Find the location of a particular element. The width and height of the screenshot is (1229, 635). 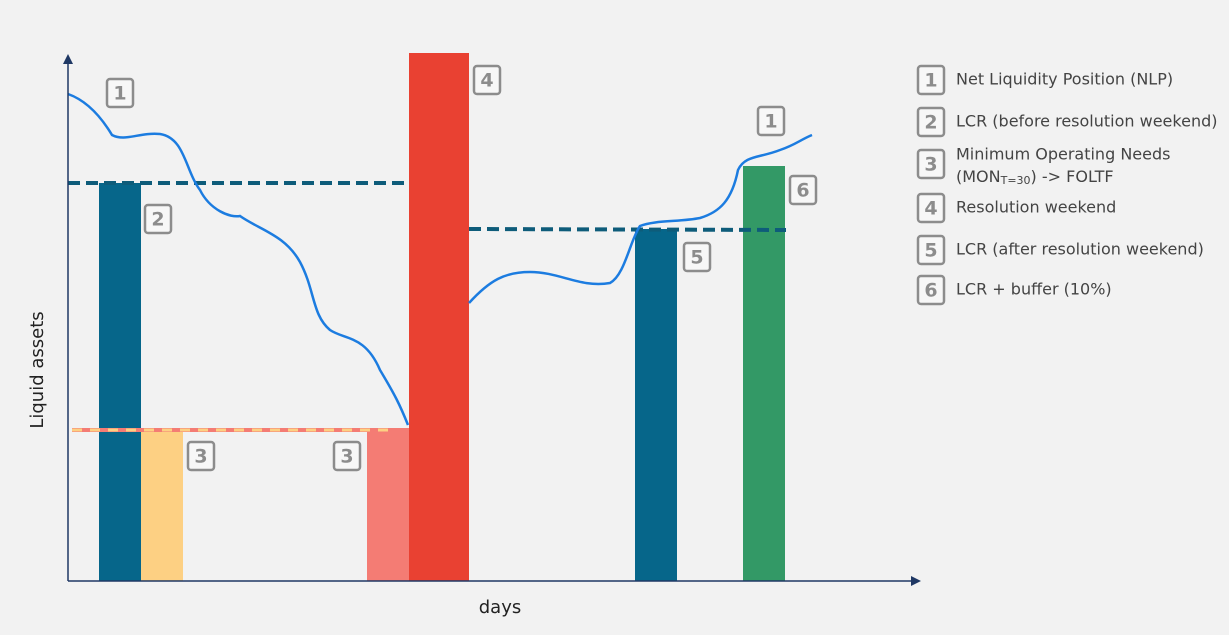

legend-item: 5 is located at coordinates (931, 250).